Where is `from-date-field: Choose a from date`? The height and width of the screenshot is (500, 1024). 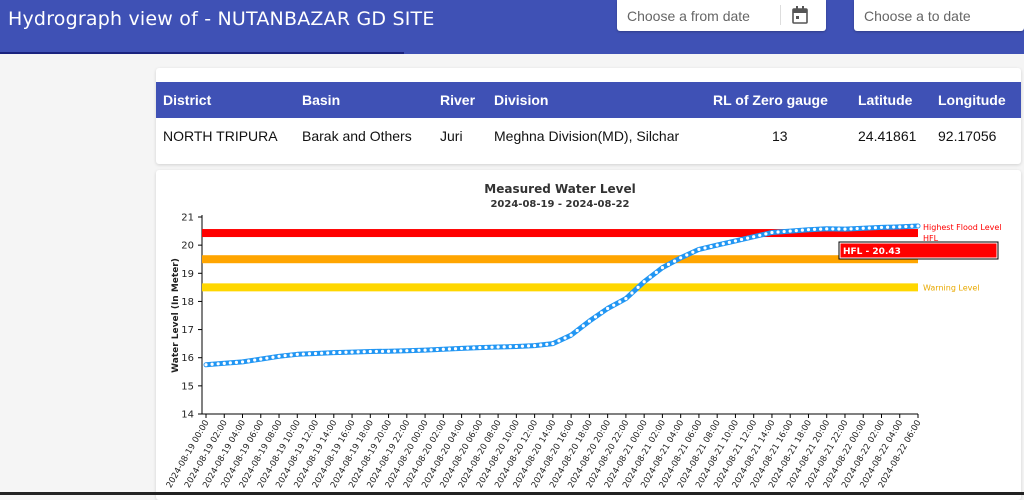
from-date-field: Choose a from date is located at coordinates (721, 15).